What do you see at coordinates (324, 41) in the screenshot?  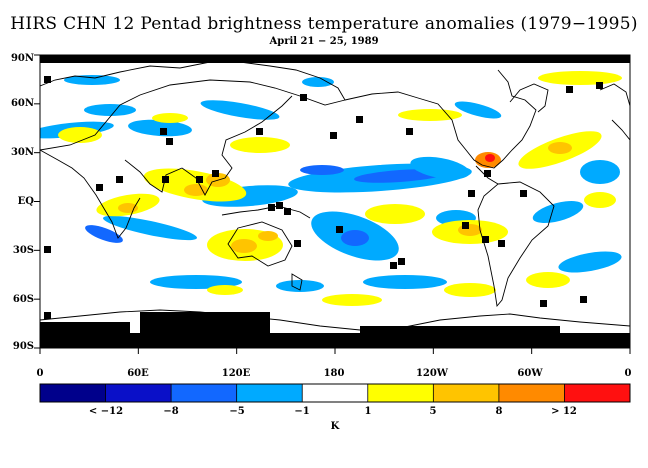 I see `map-subtitle: April 21 − 25, 1989` at bounding box center [324, 41].